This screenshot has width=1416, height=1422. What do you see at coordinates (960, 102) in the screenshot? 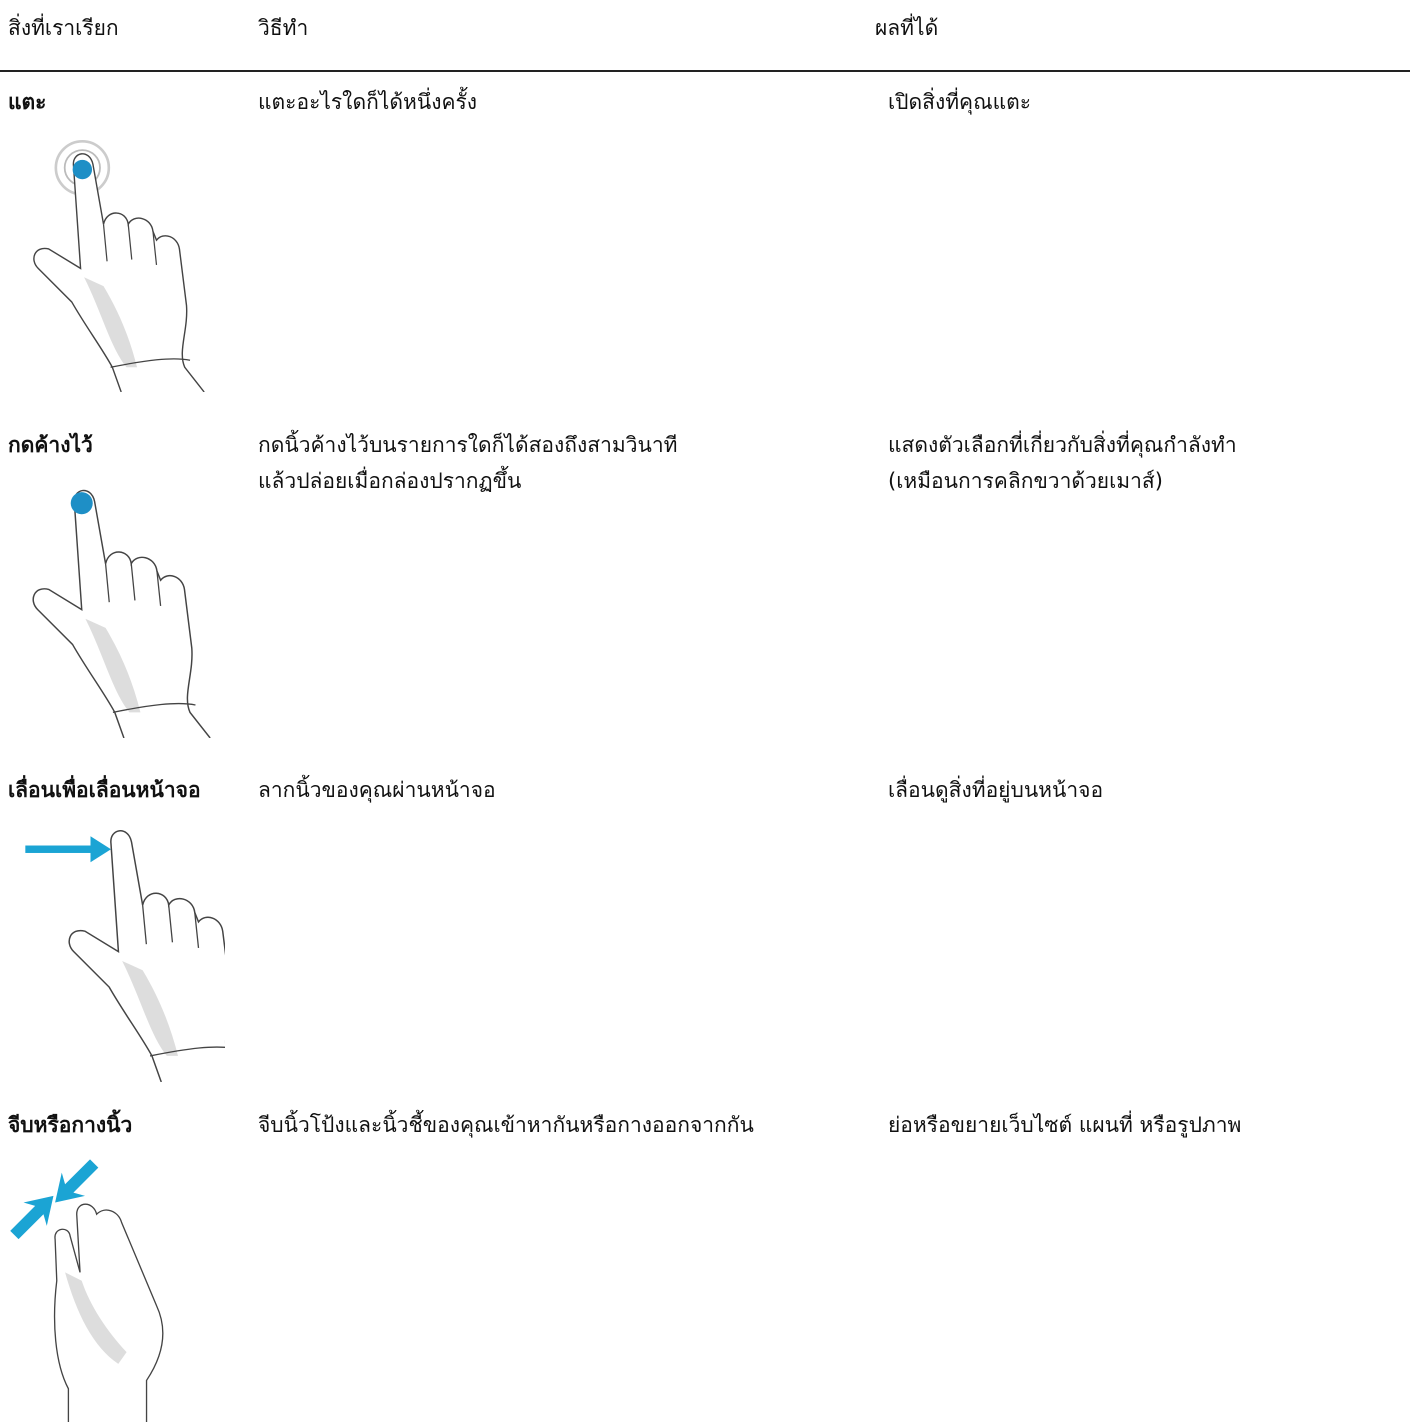
I see `gesture-result: เปิดสิ่งที่คุณแตะ` at bounding box center [960, 102].